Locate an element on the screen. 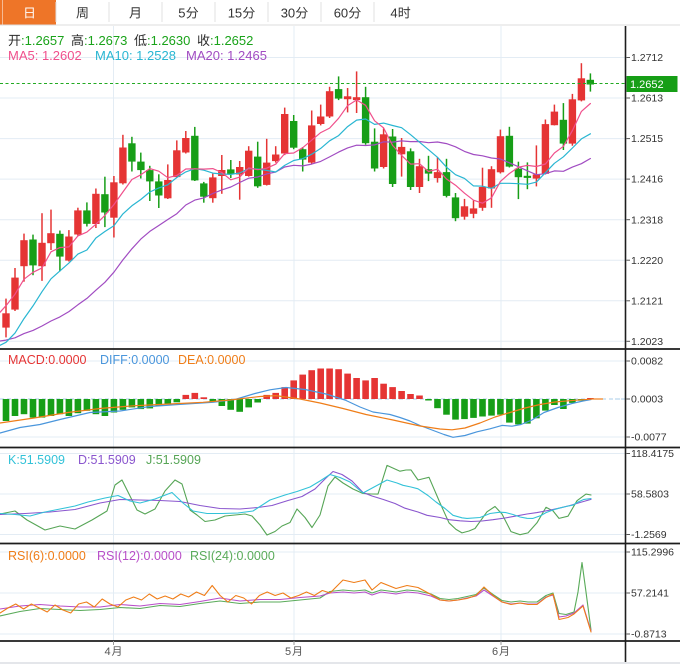 Image resolution: width=680 pixels, height=672 pixels. svg-text: 58.5803 is located at coordinates (650, 495).